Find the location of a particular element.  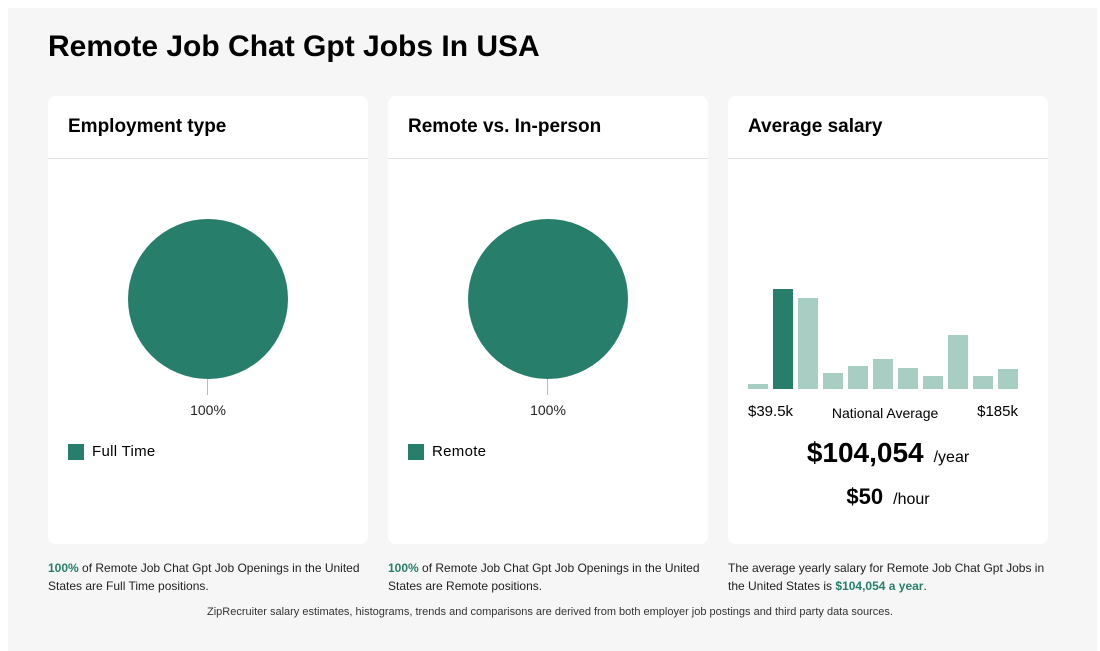

legend-item: Full Time is located at coordinates (112, 451).